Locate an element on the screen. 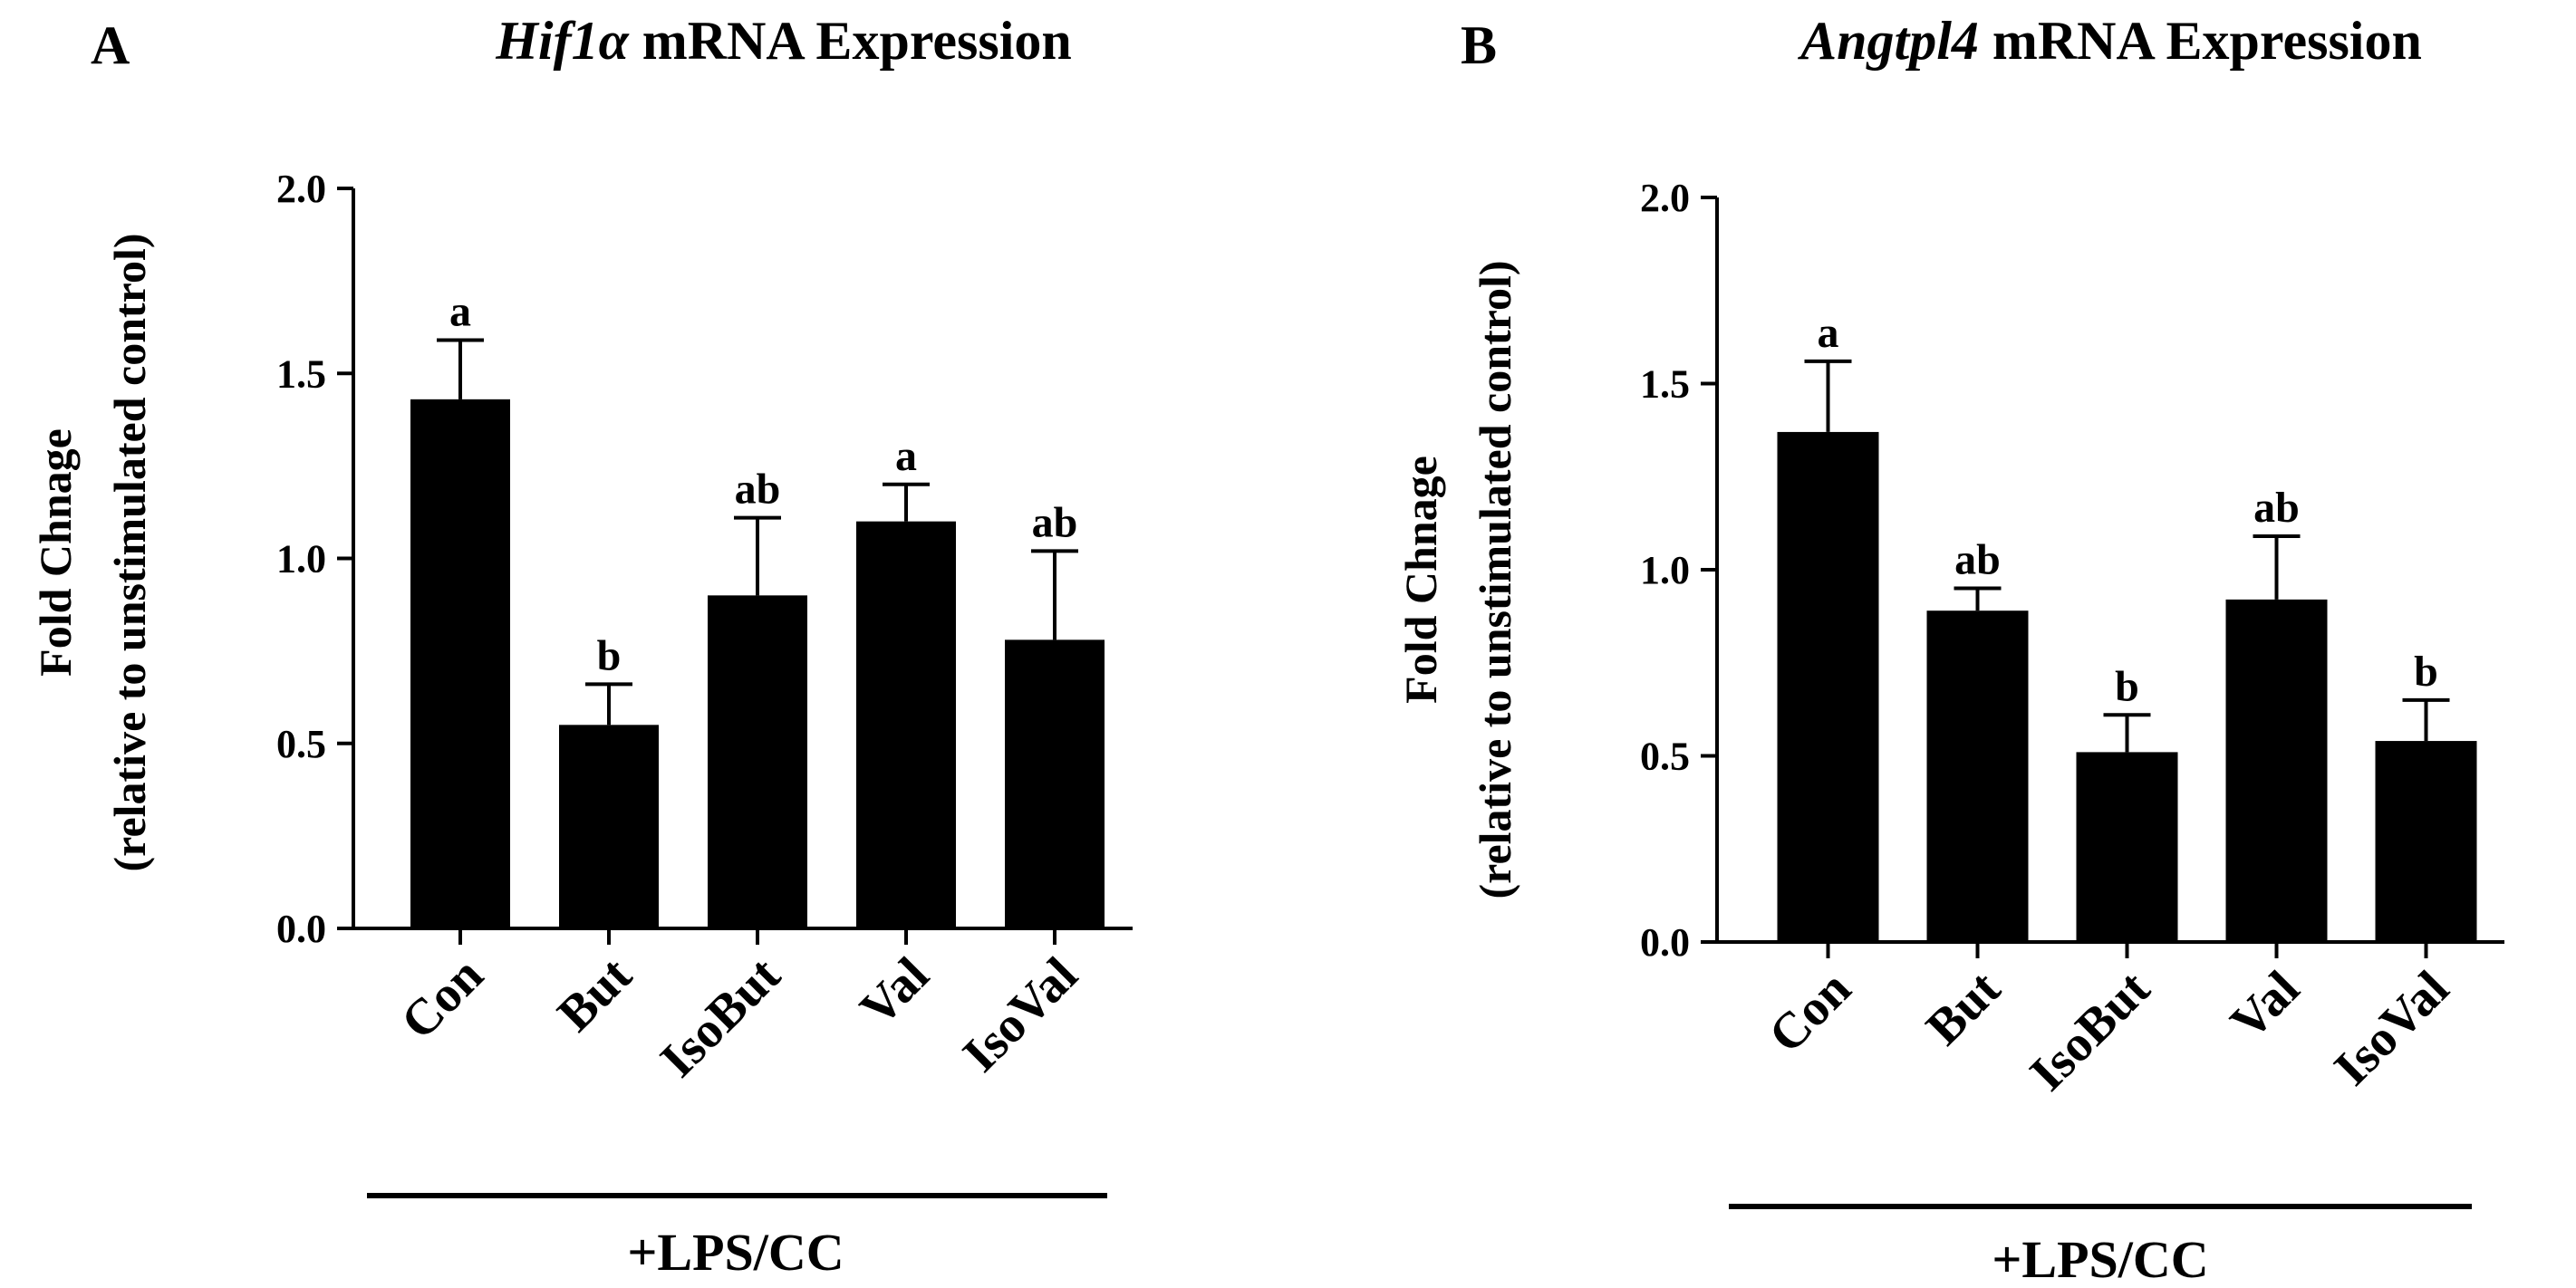 The width and height of the screenshot is (2576, 1288). panel-a-y-tick-label: 0.0 is located at coordinates (301, 929).